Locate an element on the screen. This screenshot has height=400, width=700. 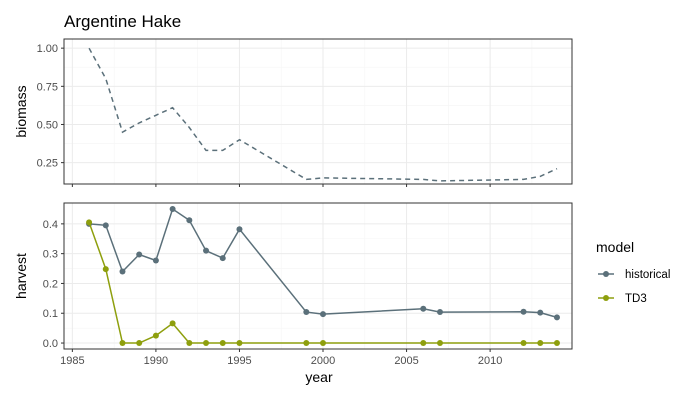
harvest-y-axis: 0.0 0.1 0.2 0.3 0.4 is located at coordinates (53, 284).